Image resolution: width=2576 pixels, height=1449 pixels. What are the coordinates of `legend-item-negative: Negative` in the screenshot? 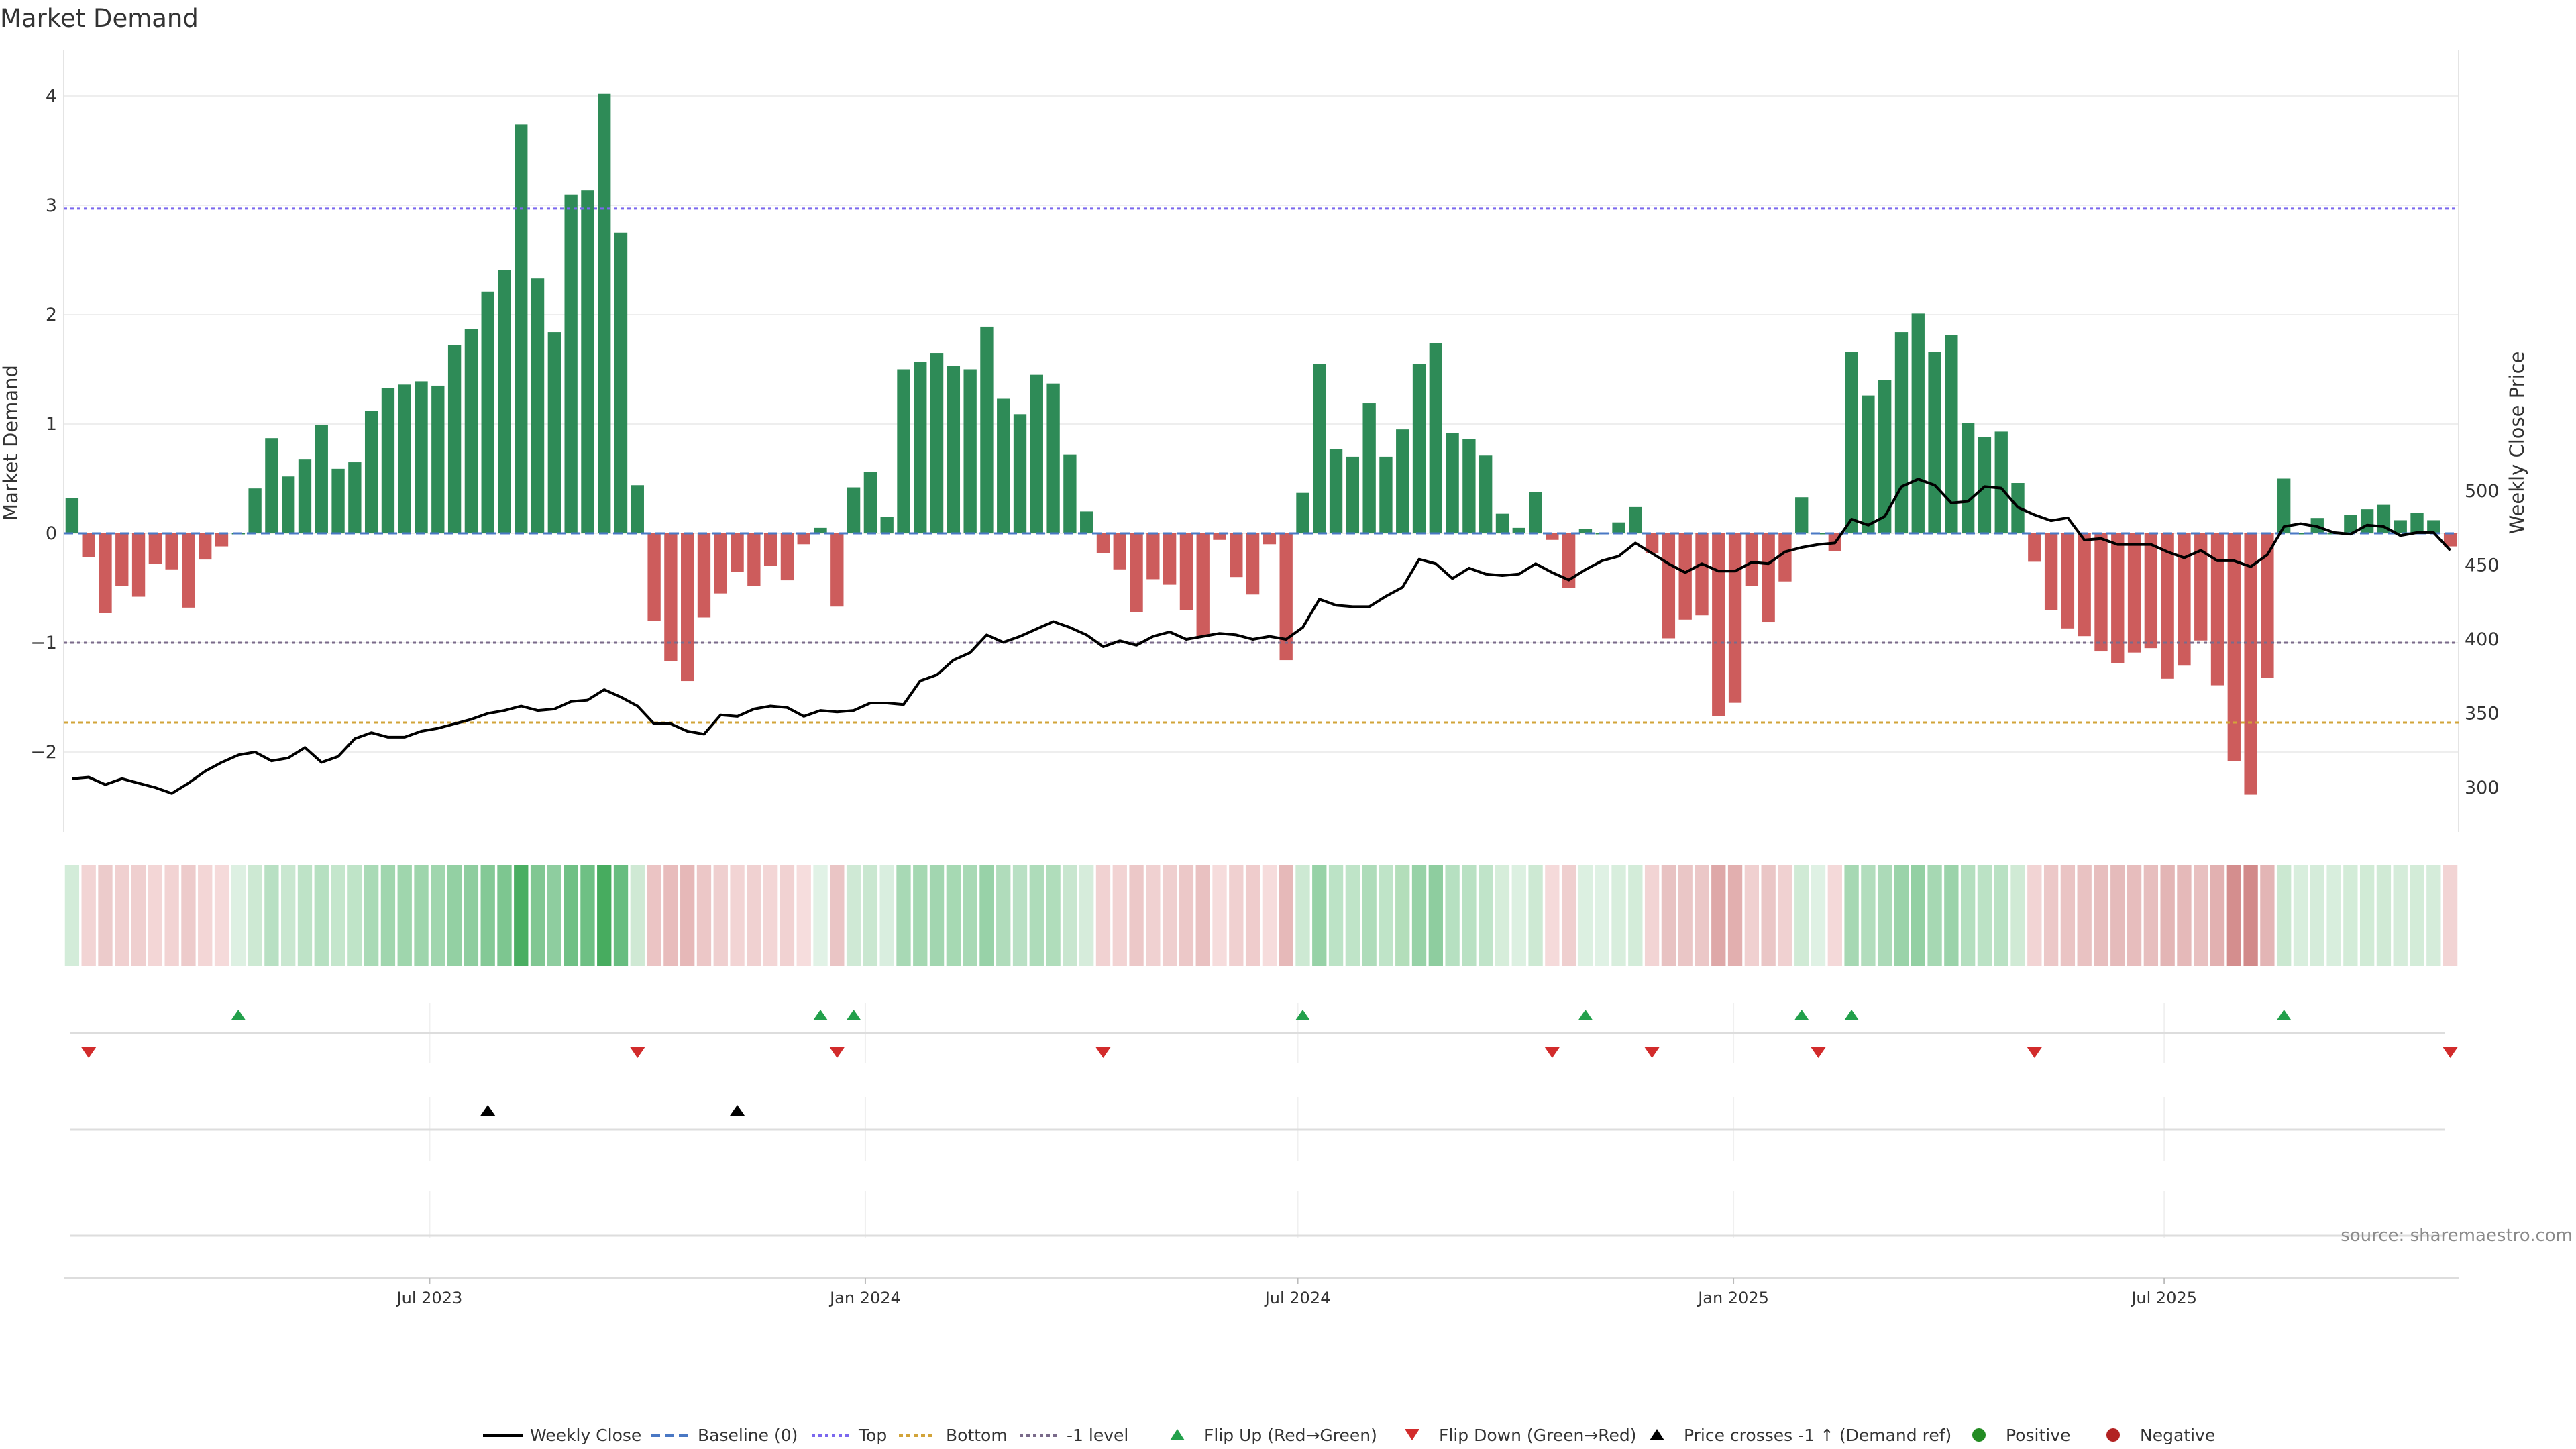 It's located at (2160, 1435).